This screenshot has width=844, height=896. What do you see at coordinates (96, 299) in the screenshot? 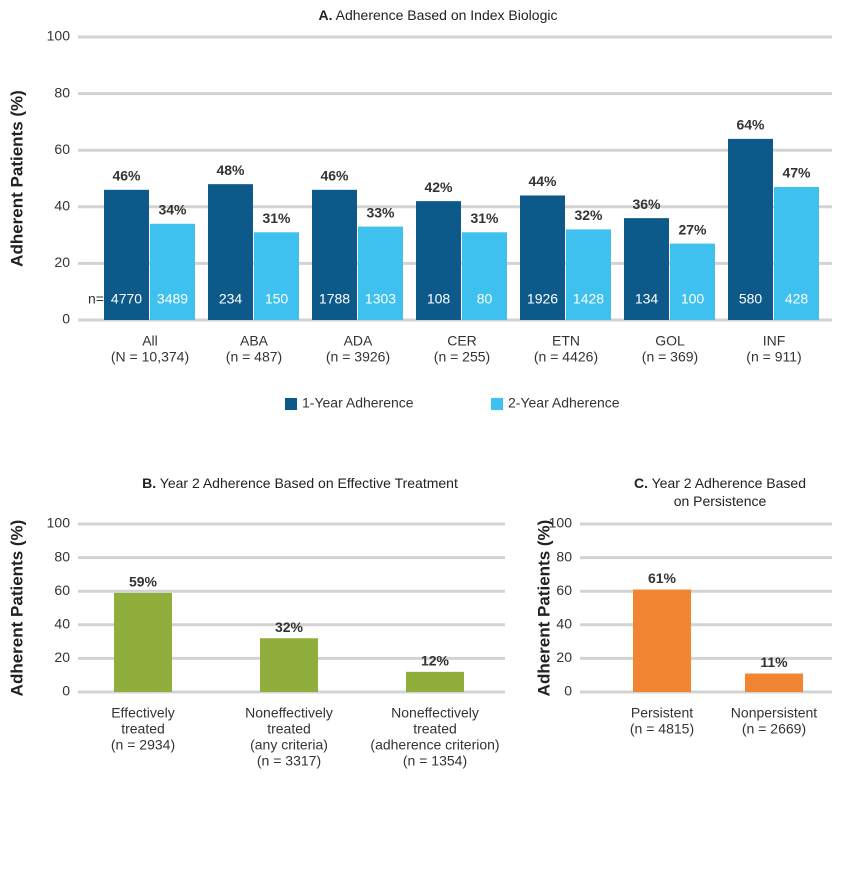
I see `n-prefix: n=` at bounding box center [96, 299].